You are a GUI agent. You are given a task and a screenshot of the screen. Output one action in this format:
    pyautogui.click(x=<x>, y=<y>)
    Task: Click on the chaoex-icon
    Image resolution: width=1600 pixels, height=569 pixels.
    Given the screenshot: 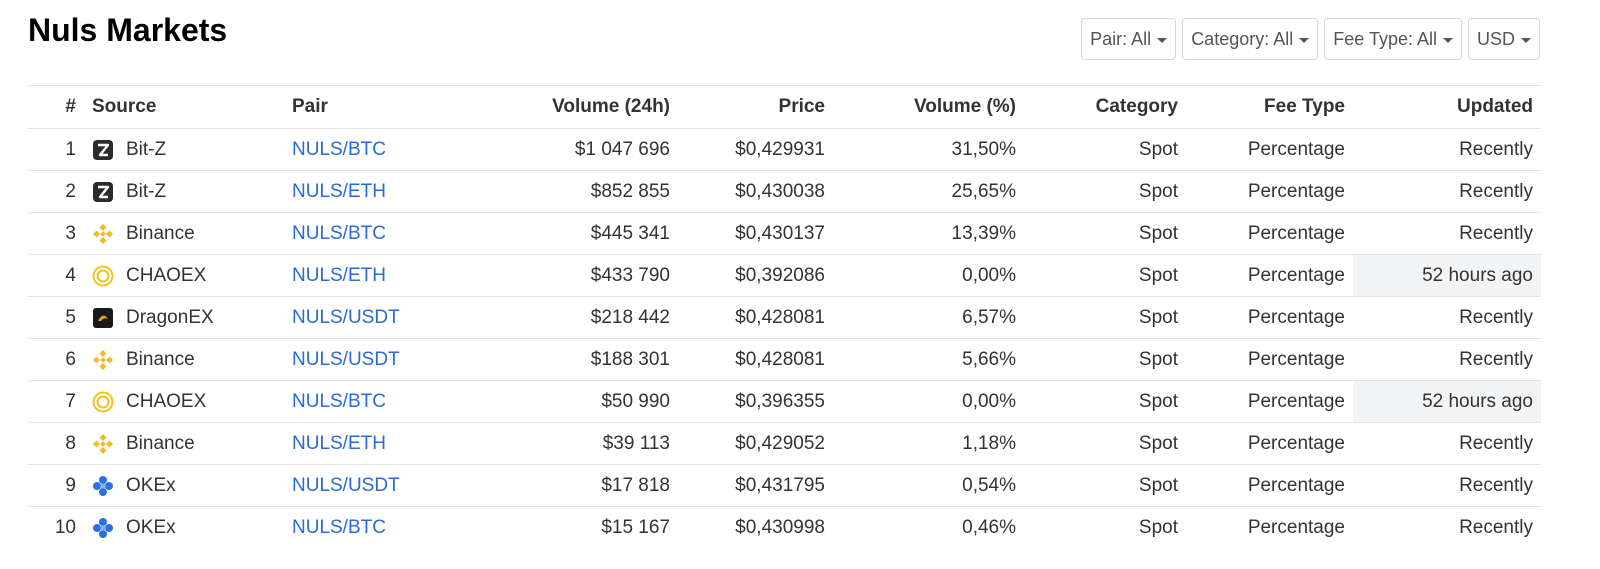 What is the action you would take?
    pyautogui.click(x=103, y=402)
    